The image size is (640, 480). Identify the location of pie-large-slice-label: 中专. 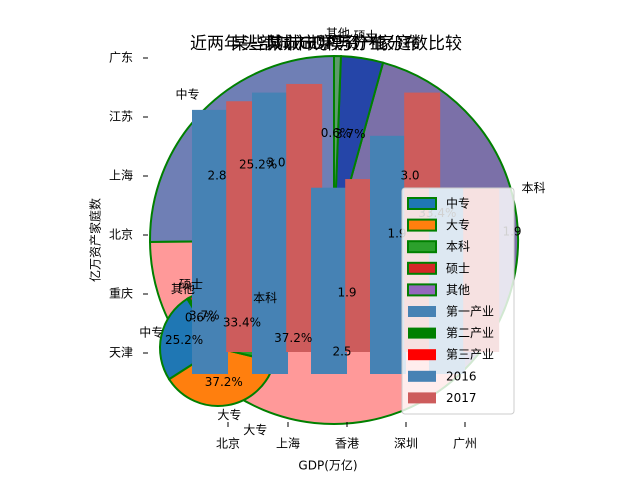
(187, 94).